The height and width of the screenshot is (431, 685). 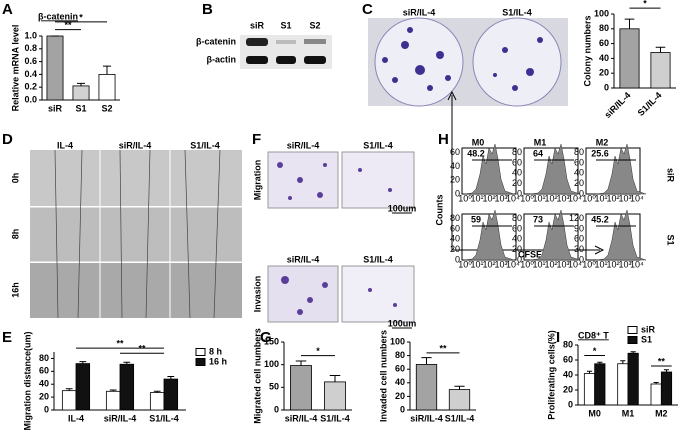 What do you see at coordinates (314, 25) in the screenshot?
I see `label: S2` at bounding box center [314, 25].